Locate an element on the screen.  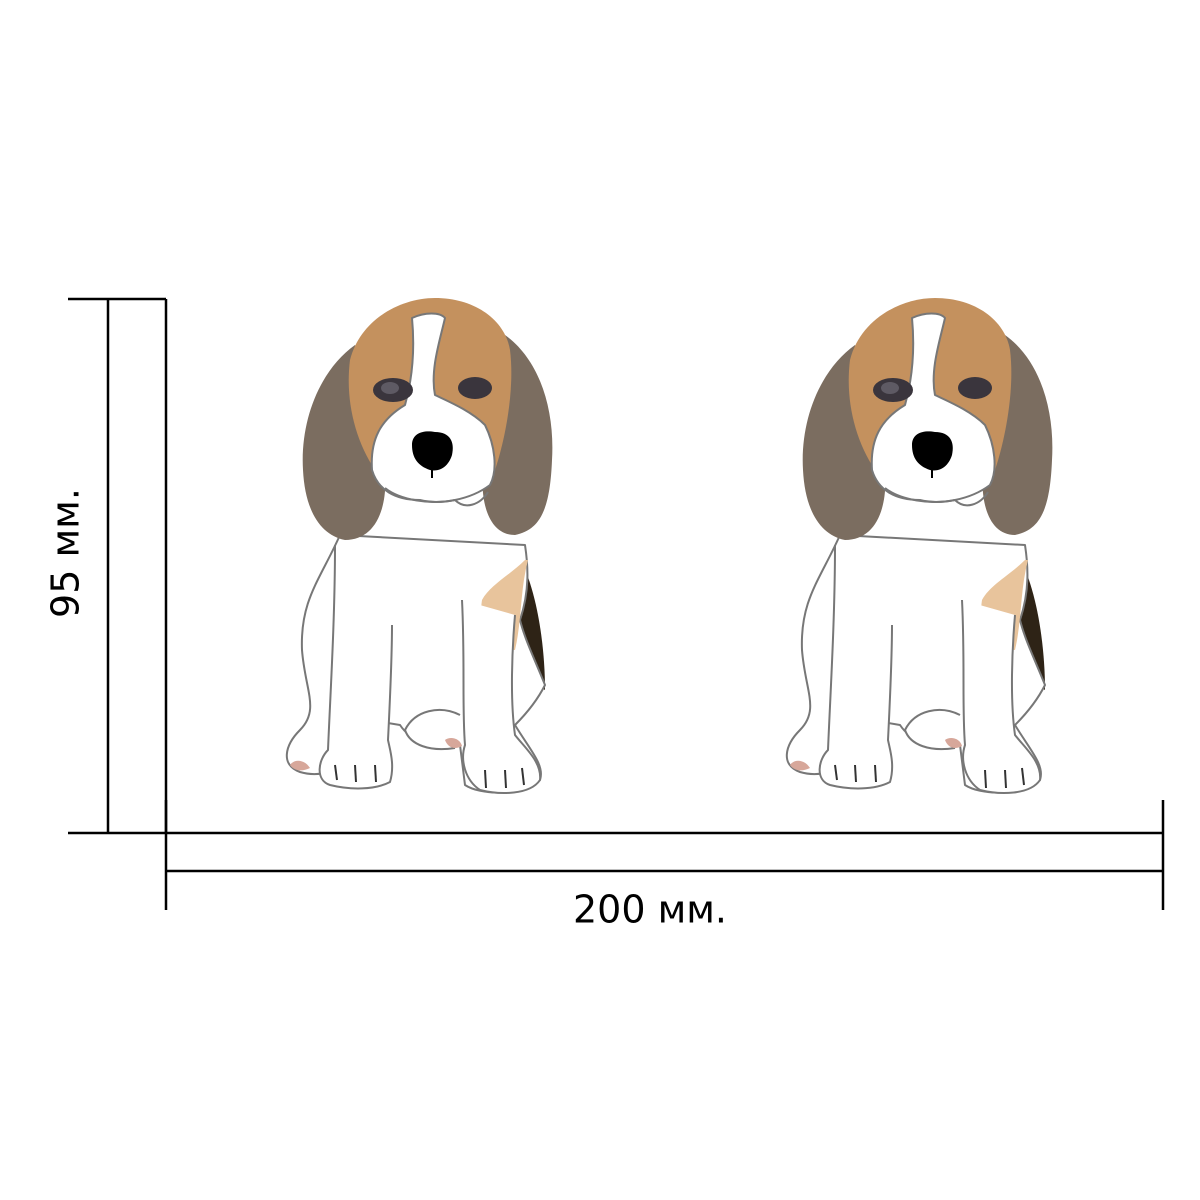
height-dimension is located at coordinates (118, 566).